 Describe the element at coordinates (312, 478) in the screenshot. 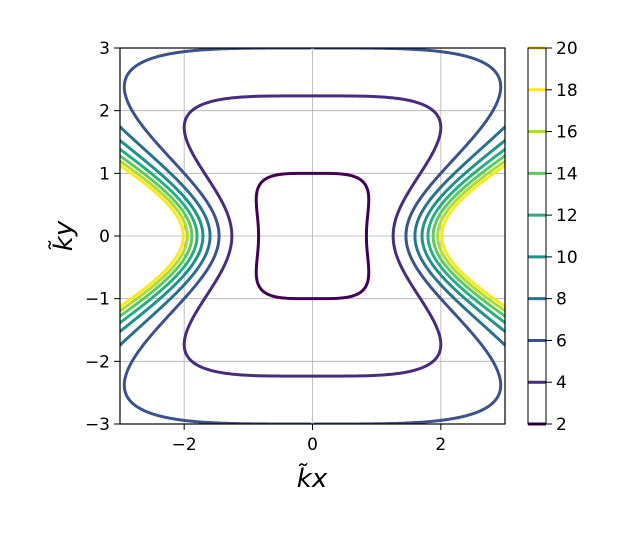

I see `x-axis-label: k̃x` at that location.